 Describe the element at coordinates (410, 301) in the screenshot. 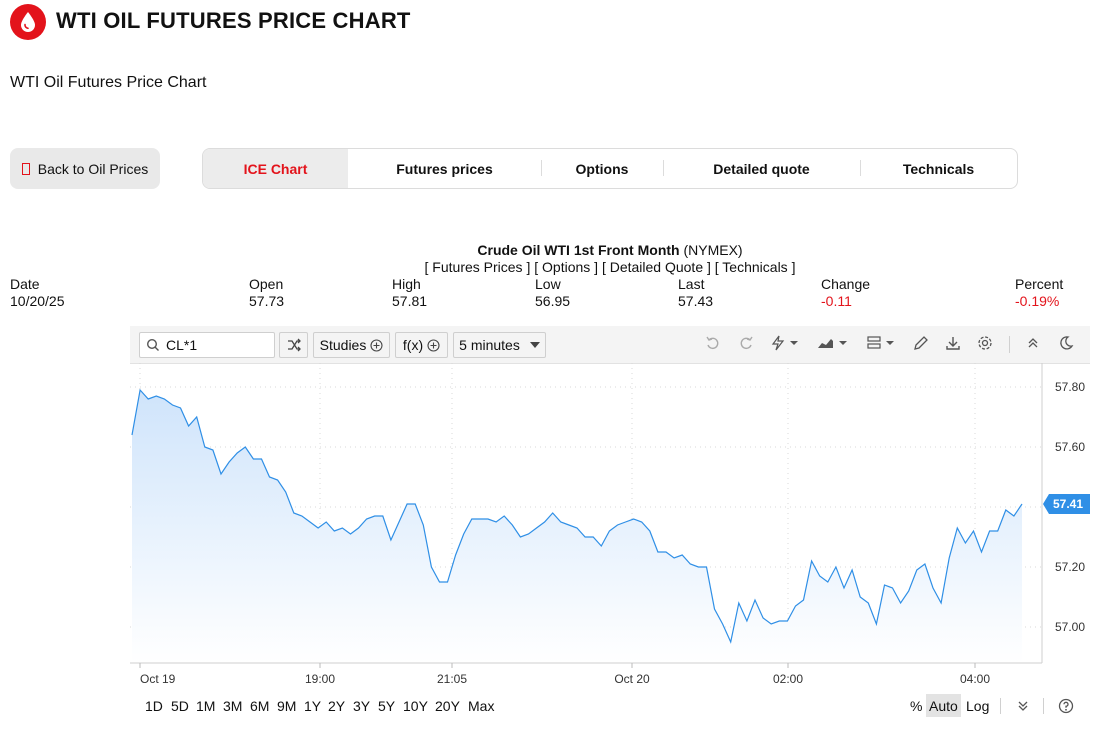

I see `quote-value-high: 57.81` at that location.